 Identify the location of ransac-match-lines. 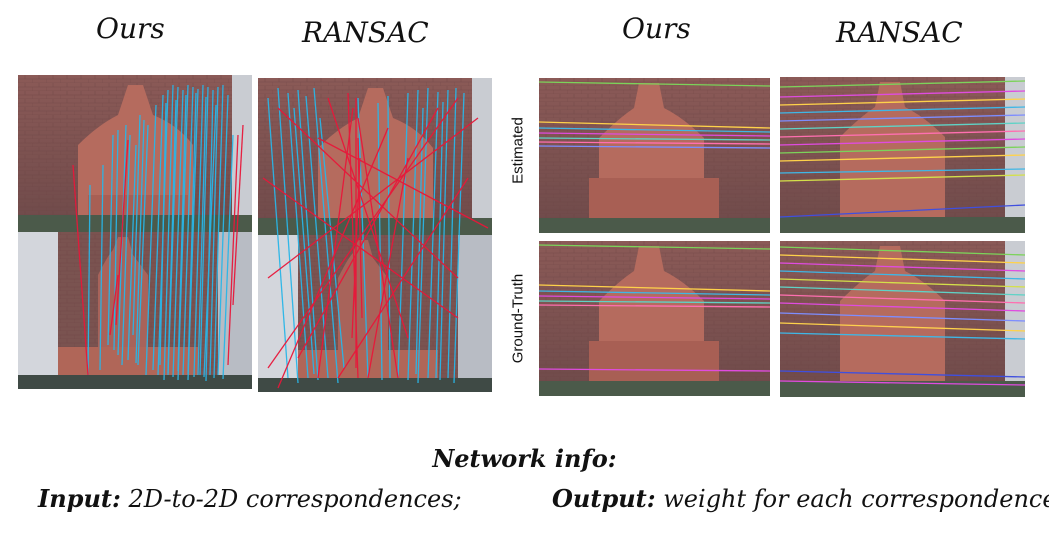
(375, 238).